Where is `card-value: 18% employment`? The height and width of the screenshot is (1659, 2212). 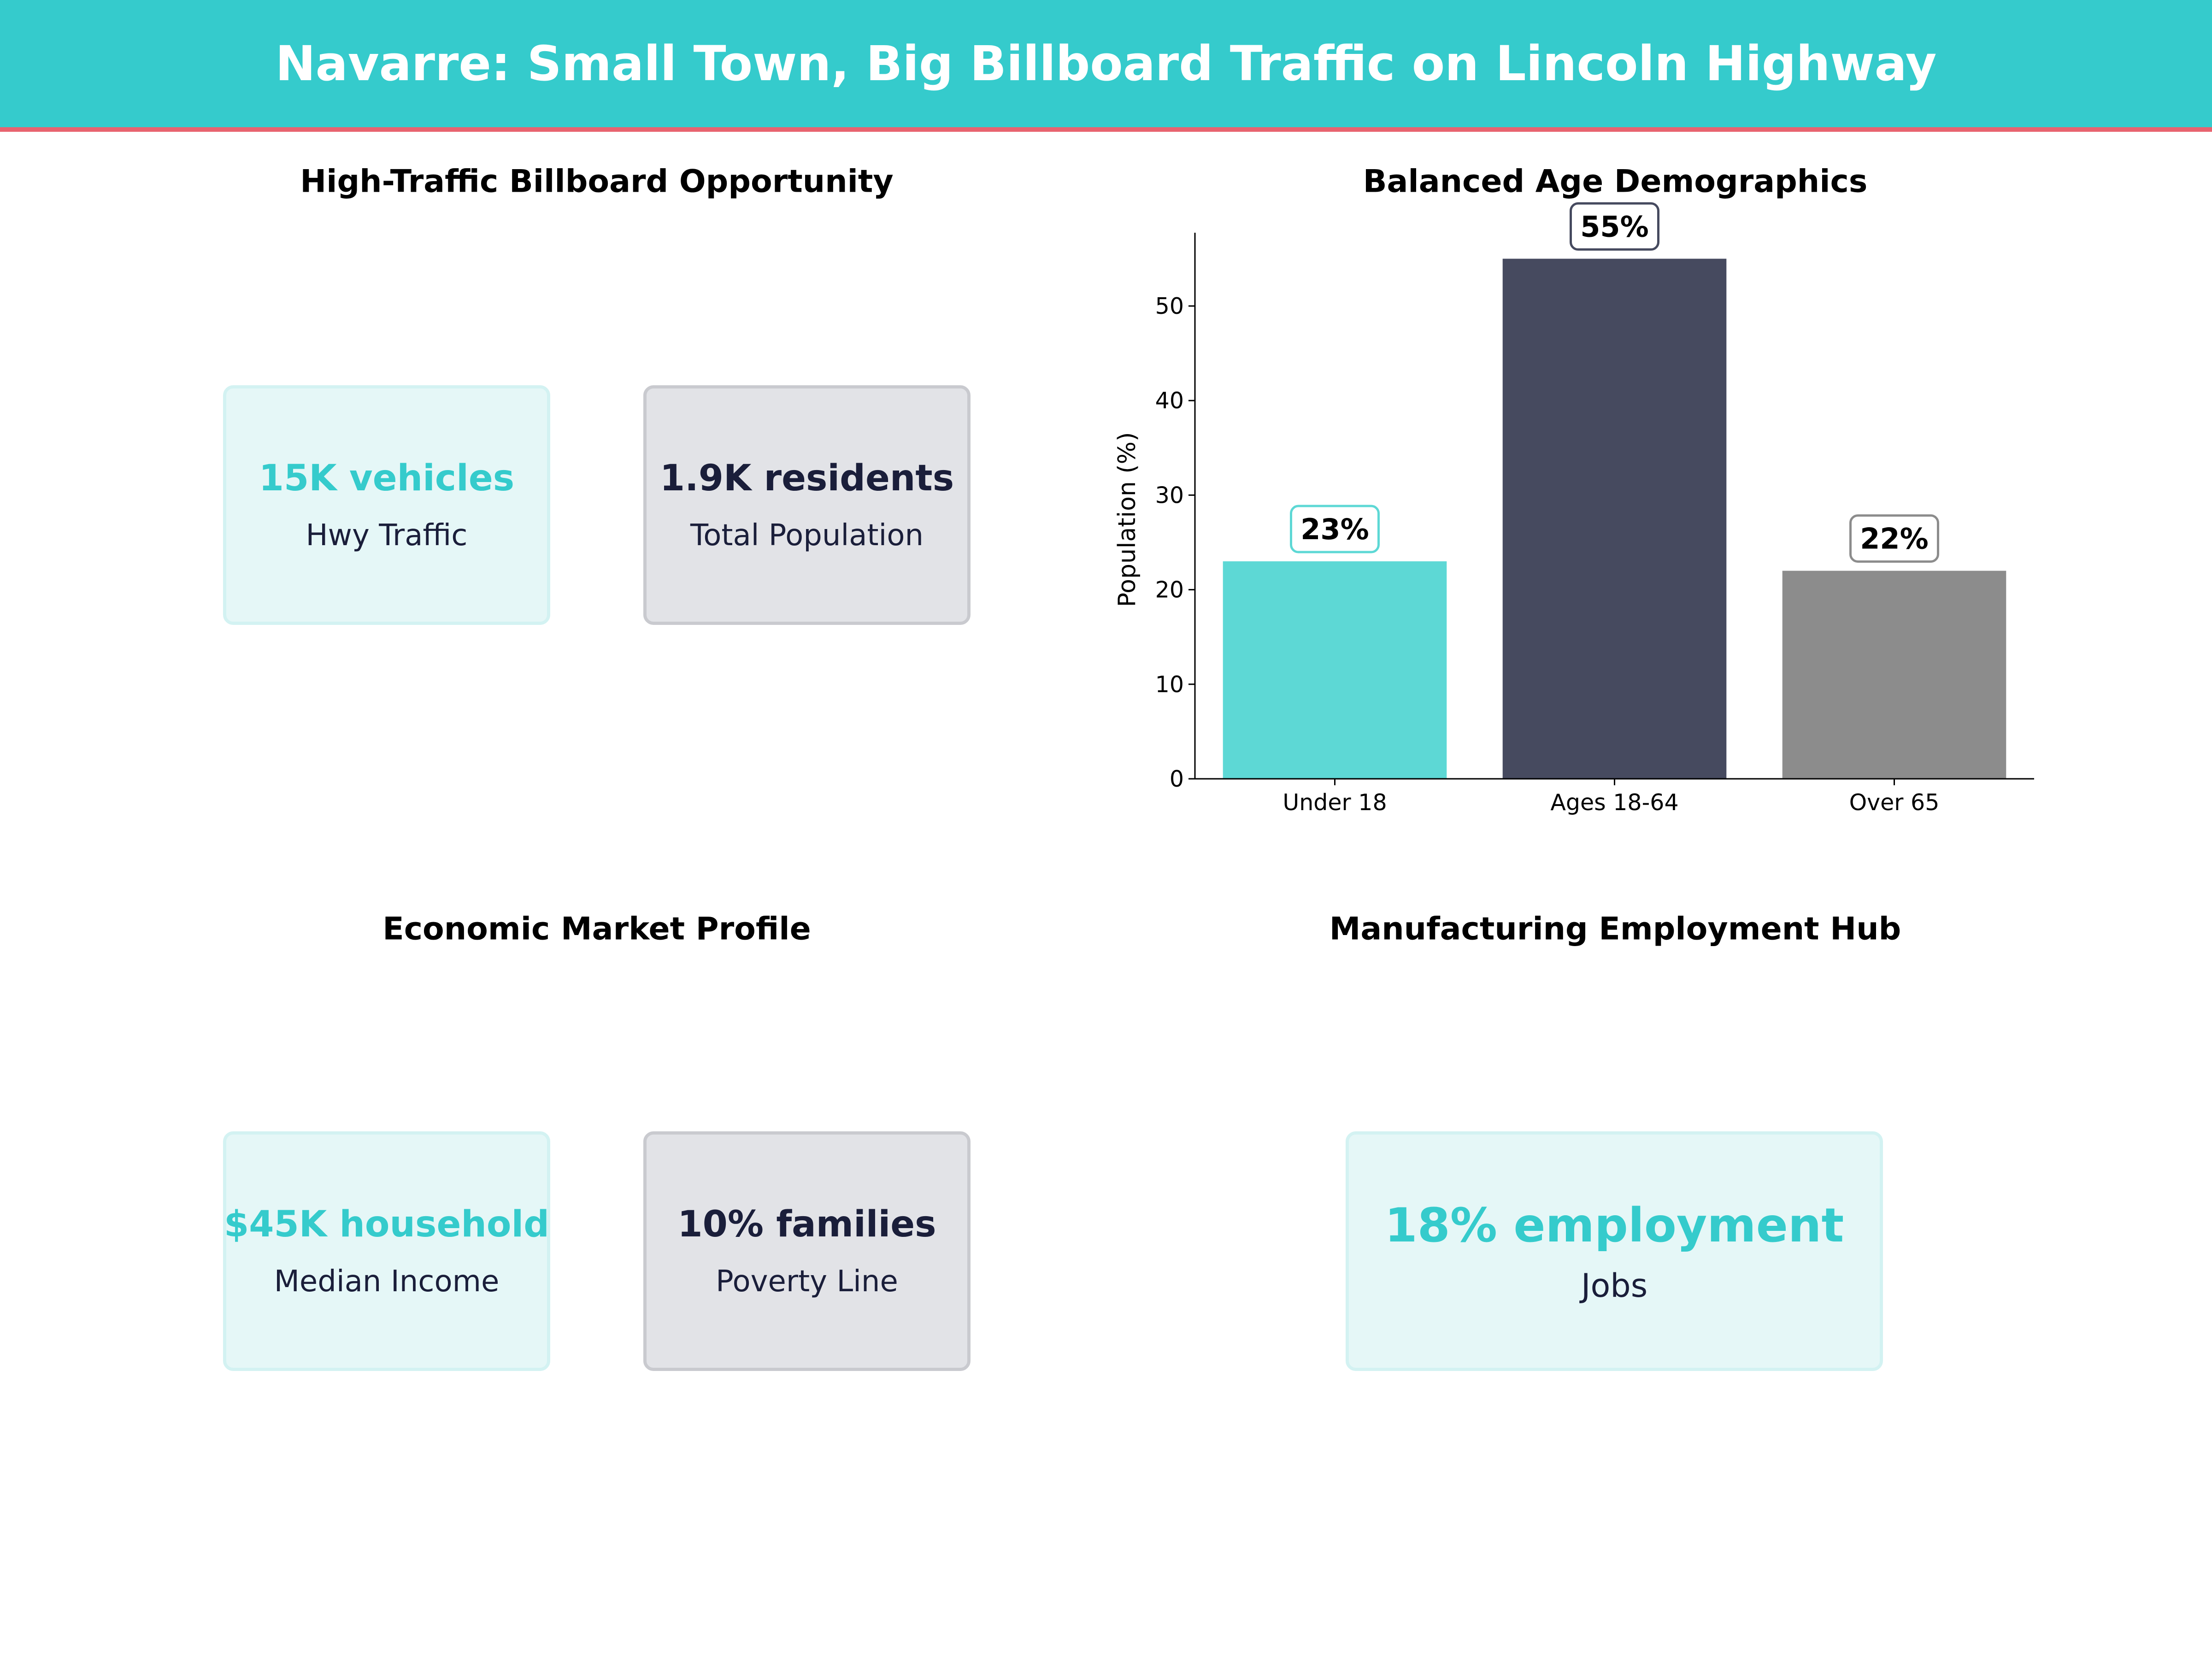 card-value: 18% employment is located at coordinates (1614, 1225).